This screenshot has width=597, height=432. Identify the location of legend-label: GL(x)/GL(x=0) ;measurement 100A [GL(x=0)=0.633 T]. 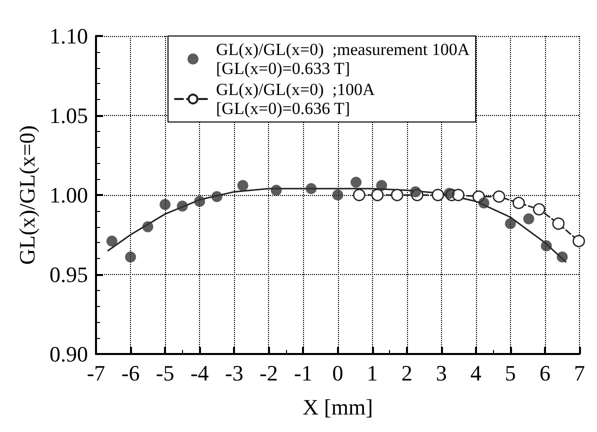
(343, 59).